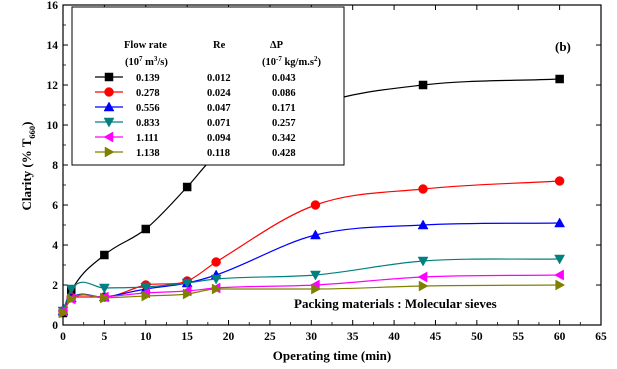 The image size is (617, 369). What do you see at coordinates (53, 6) in the screenshot?
I see `y-tick-label: 16` at bounding box center [53, 6].